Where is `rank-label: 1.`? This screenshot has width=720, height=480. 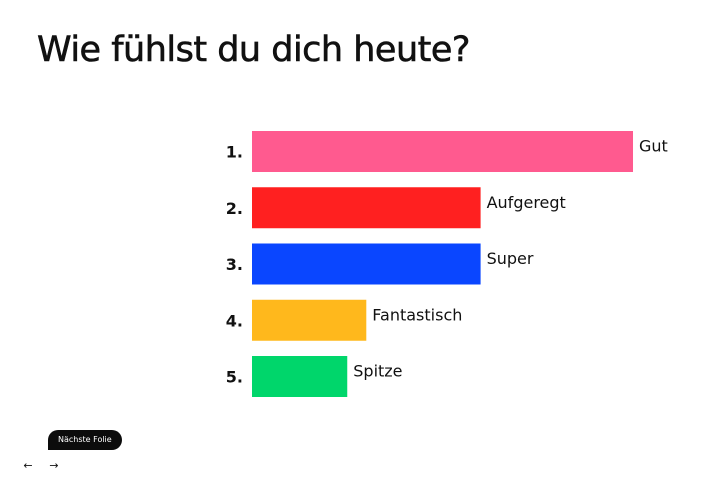
rank-label: 1. is located at coordinates (234, 152).